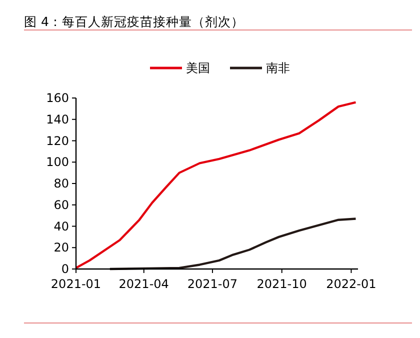  I want to click on legend-label: 南非, so click(278, 68).